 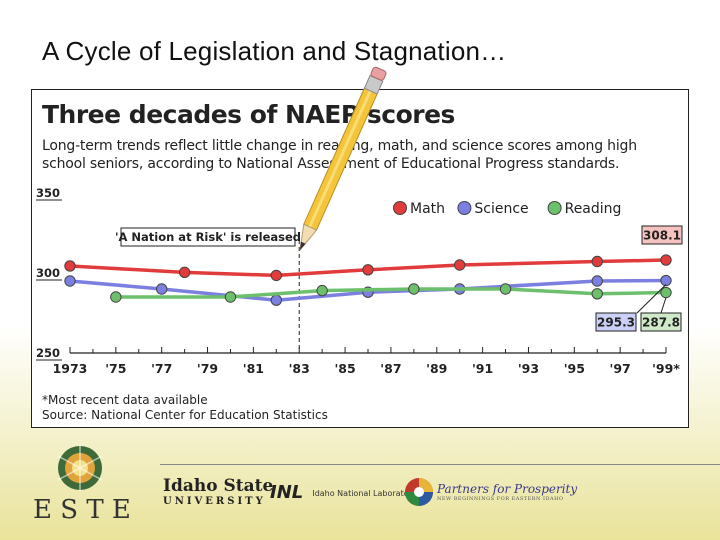 What do you see at coordinates (663, 305) in the screenshot?
I see `reading-leader` at bounding box center [663, 305].